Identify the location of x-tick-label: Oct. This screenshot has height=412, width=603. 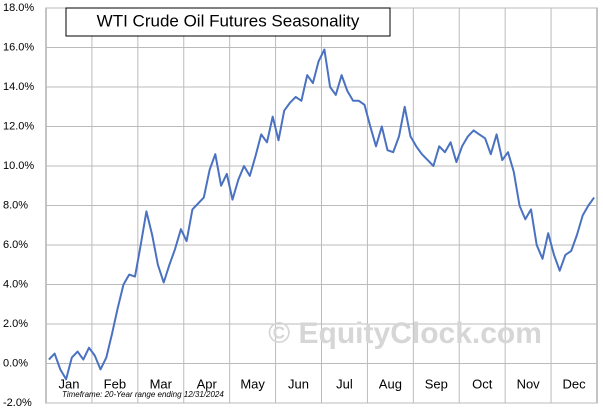
(482, 383).